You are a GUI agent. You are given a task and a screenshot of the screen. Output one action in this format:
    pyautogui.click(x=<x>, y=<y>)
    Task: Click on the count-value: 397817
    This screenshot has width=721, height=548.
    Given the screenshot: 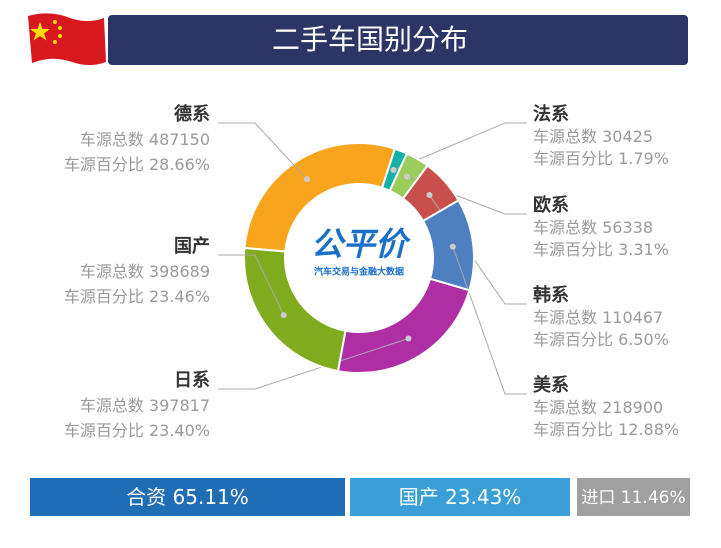 What is the action you would take?
    pyautogui.click(x=179, y=405)
    